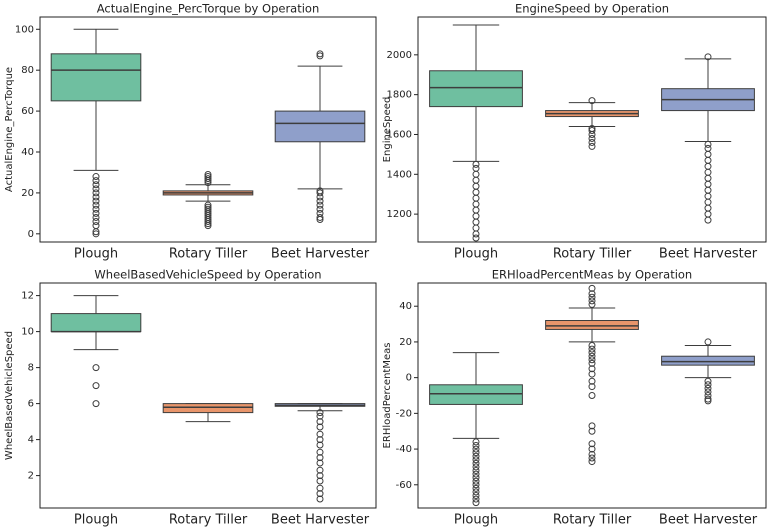 The width and height of the screenshot is (775, 531). What do you see at coordinates (387, 396) in the screenshot?
I see `y-axis-label: ERHloadPercentMeas` at bounding box center [387, 396].